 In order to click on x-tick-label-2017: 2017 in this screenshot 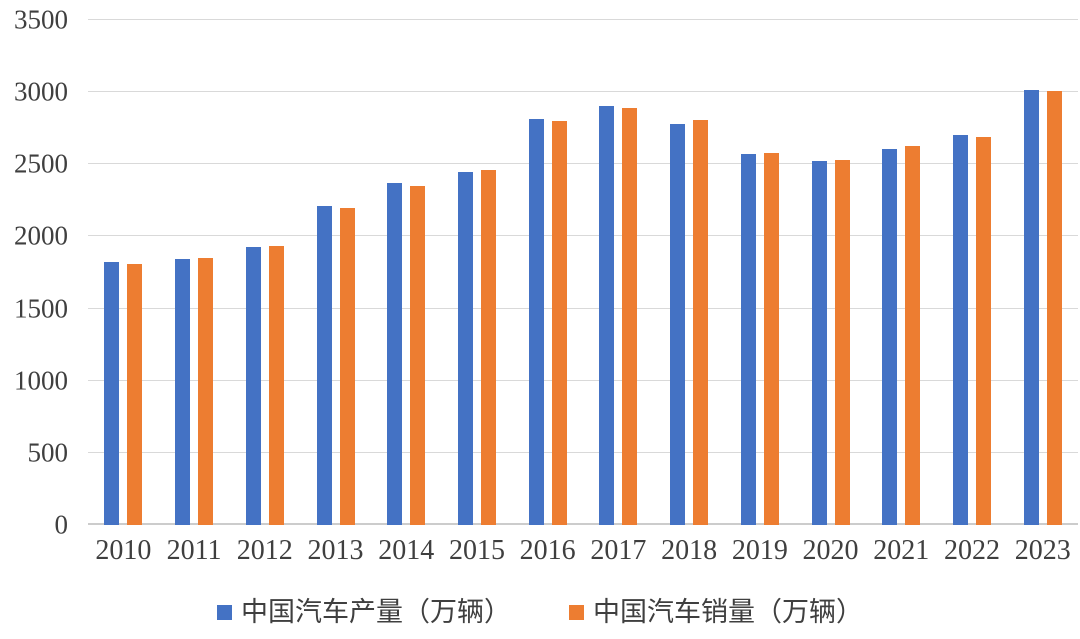, I will do `click(618, 550)`.